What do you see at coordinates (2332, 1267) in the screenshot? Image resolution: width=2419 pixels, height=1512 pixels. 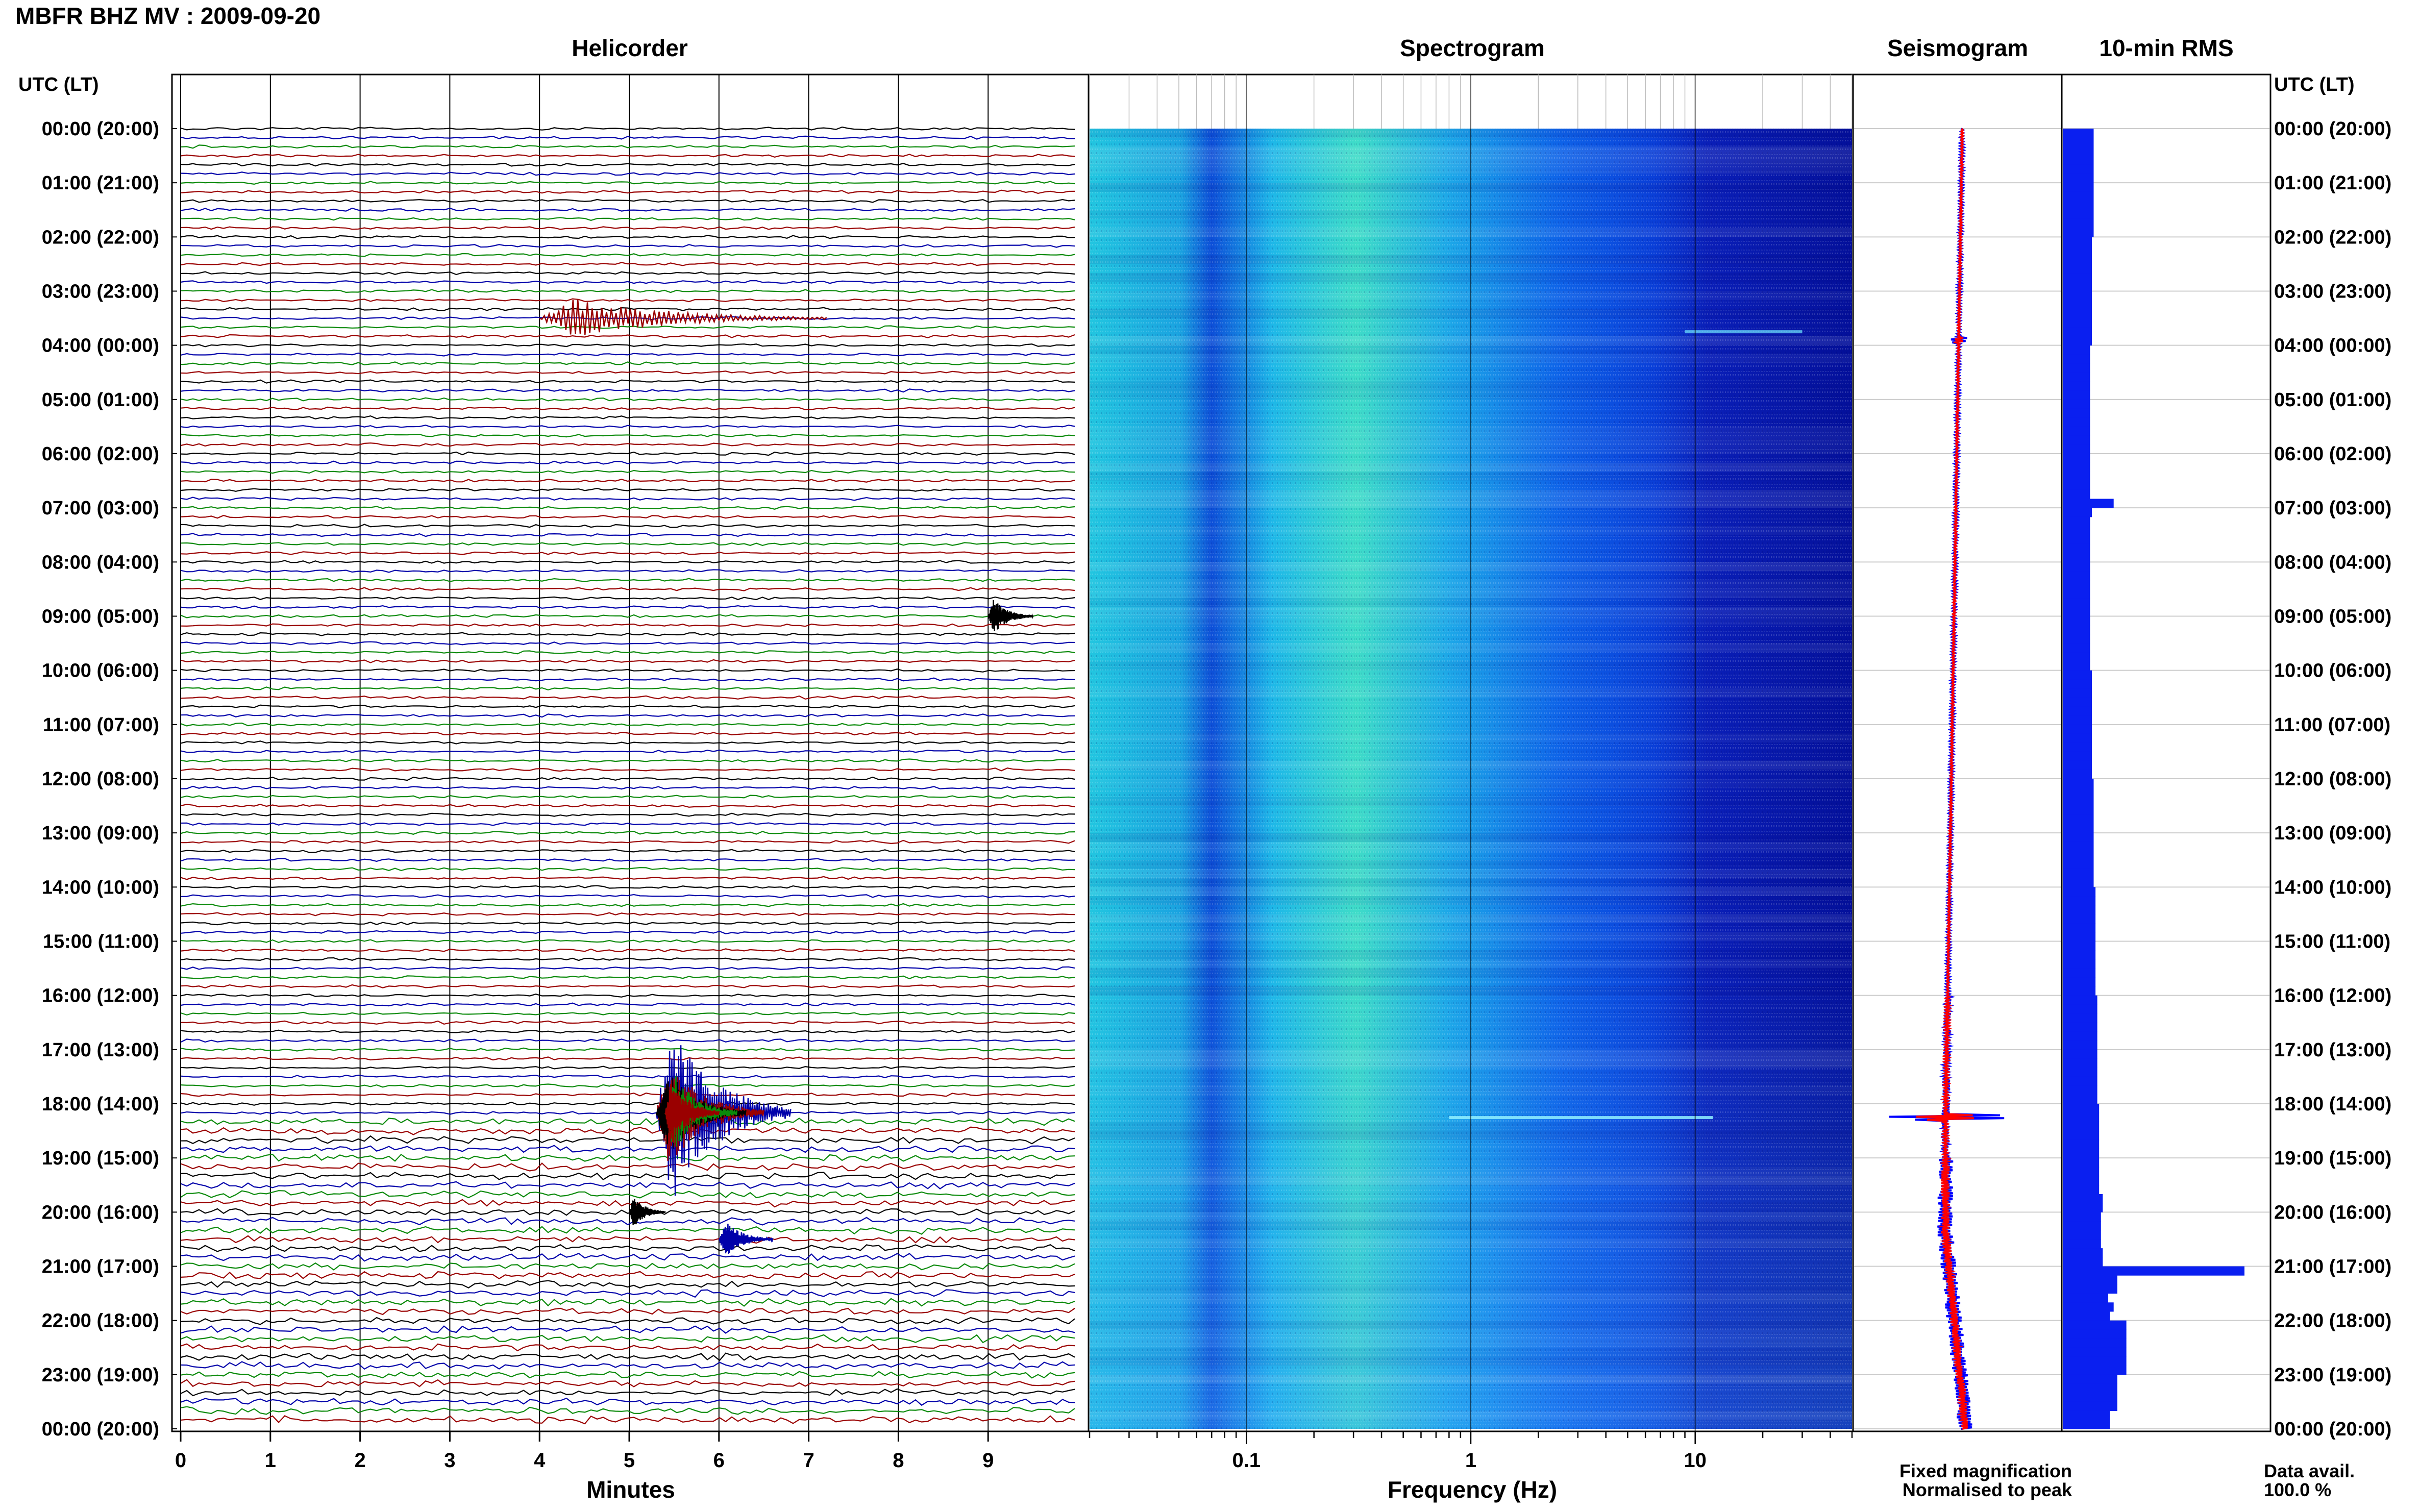 I see `time-label-right: 21:00 (17:00)` at bounding box center [2332, 1267].